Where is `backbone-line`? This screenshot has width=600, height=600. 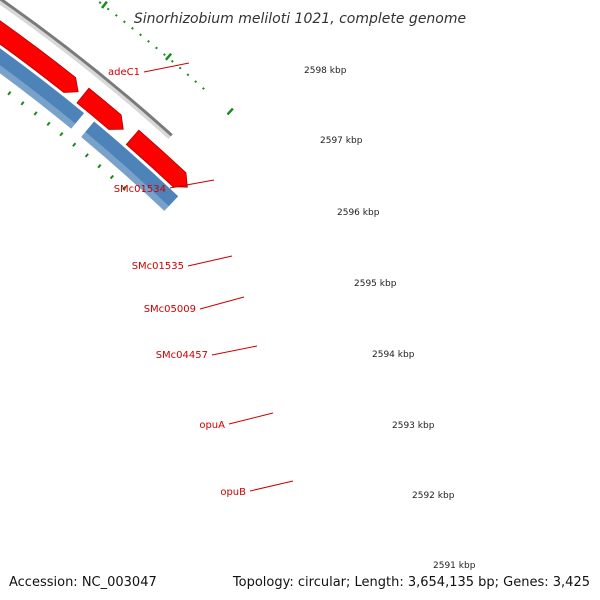 backbone-line is located at coordinates (86, 68).